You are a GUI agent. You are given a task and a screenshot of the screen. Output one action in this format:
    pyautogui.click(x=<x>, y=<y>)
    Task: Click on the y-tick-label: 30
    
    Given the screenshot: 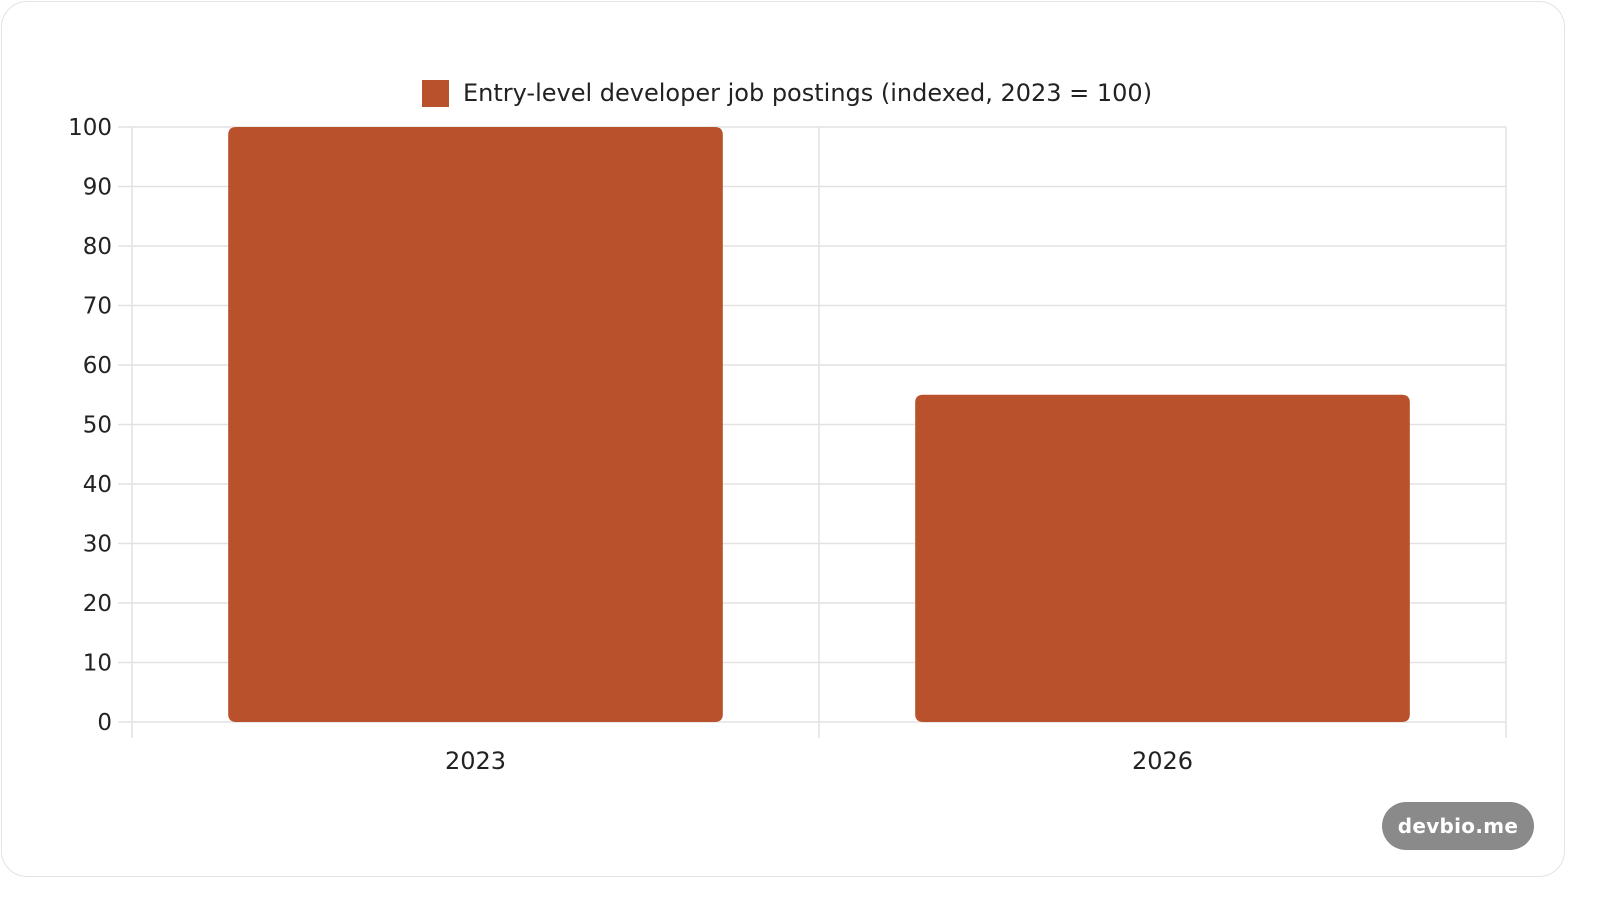 What is the action you would take?
    pyautogui.click(x=97, y=545)
    